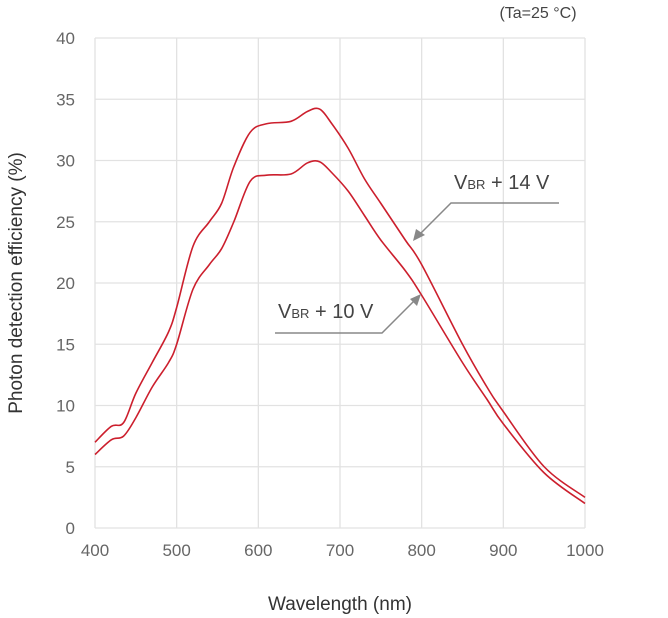 The image size is (668, 618). I want to click on y-tick-label: 30, so click(65, 161).